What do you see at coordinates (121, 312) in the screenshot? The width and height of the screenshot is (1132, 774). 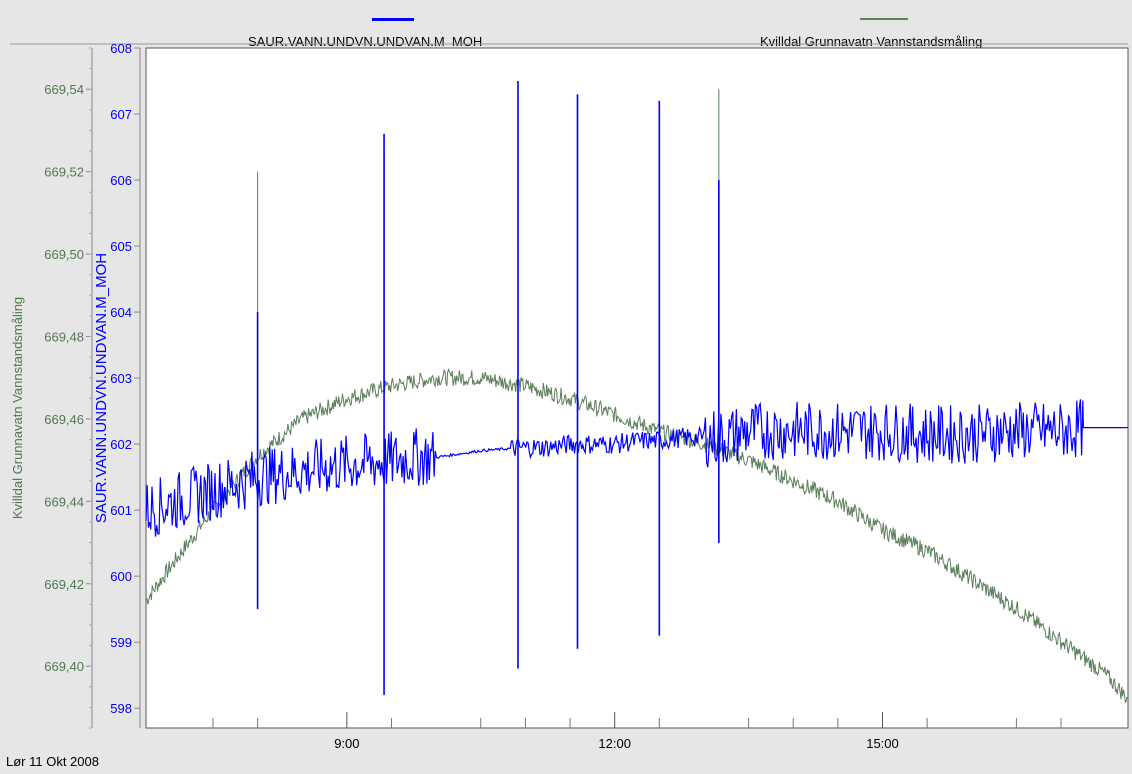 I see `inner-y-tick-label: 604` at bounding box center [121, 312].